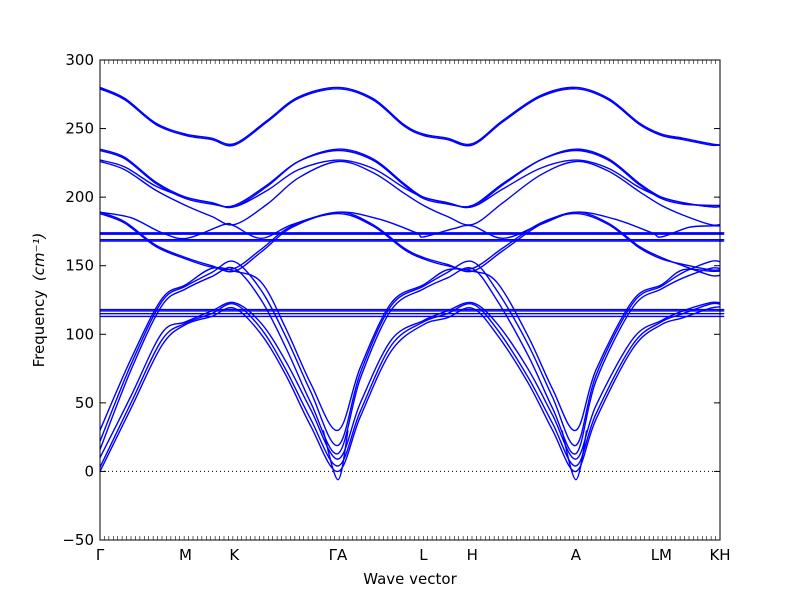 This screenshot has width=800, height=600. Describe the element at coordinates (410, 579) in the screenshot. I see `x-axis-label: Wave vector` at that location.